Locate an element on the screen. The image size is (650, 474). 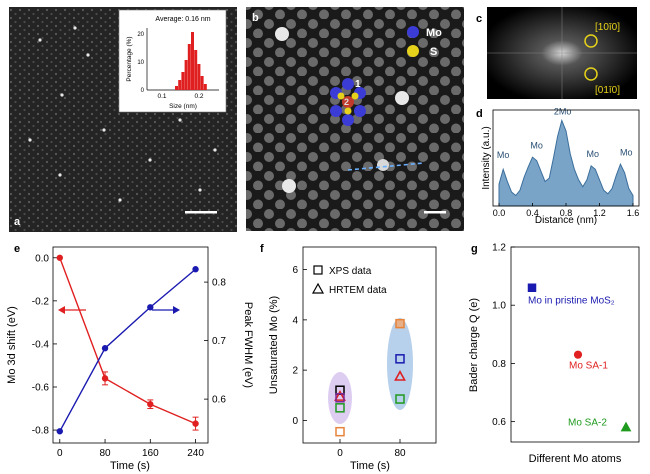
e-ytick-label: -0.4 is located at coordinates (41, 344).